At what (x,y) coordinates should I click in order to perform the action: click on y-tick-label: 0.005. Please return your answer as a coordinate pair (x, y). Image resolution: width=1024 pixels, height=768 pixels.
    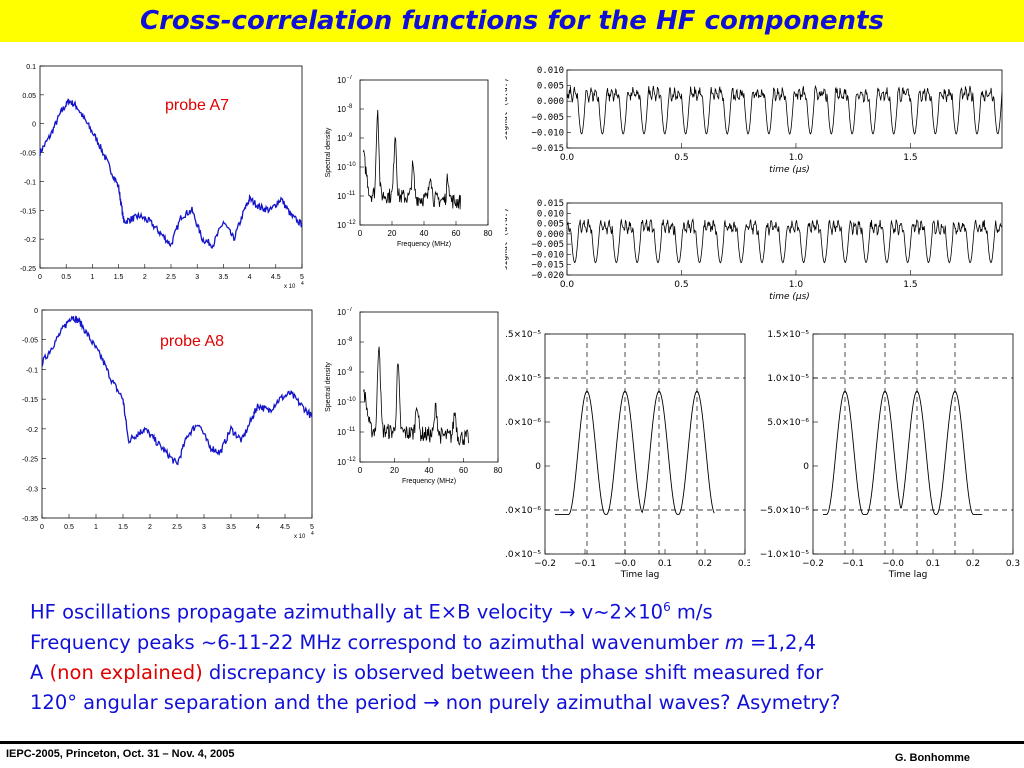
    Looking at the image, I should click on (550, 87).